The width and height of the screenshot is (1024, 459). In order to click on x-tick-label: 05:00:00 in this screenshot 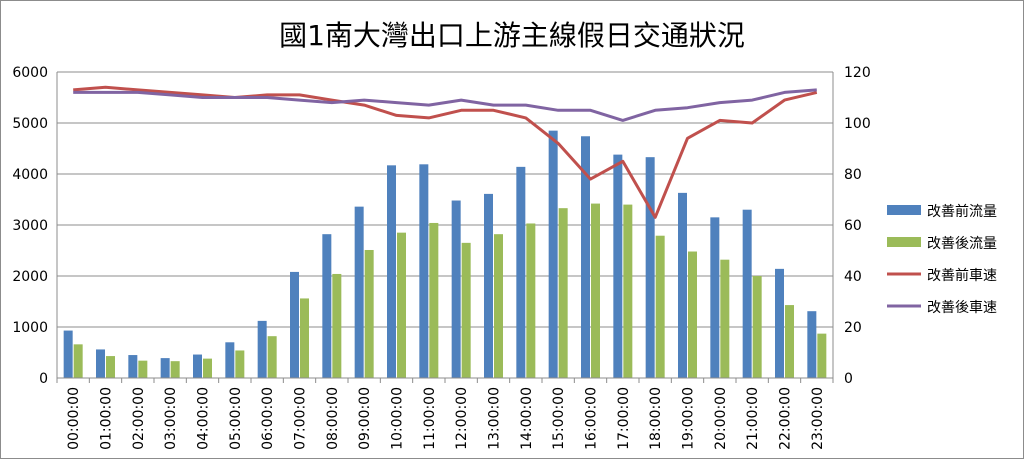, I will do `click(236, 418)`.